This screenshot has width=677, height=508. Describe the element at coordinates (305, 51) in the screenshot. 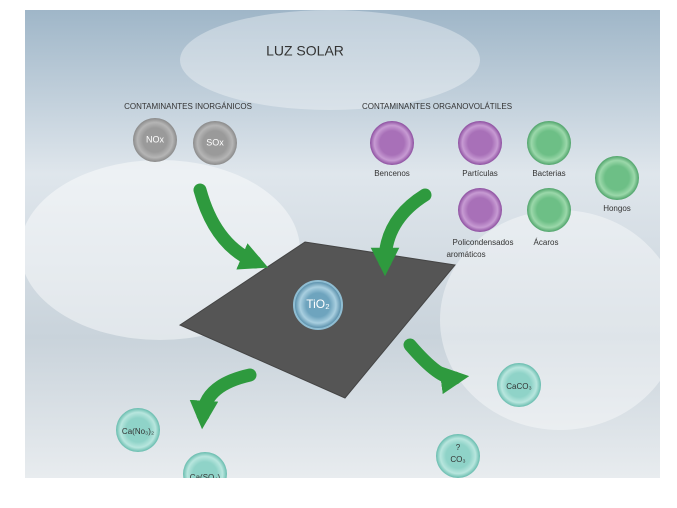

I see `title: LUZ SOLAR` at that location.